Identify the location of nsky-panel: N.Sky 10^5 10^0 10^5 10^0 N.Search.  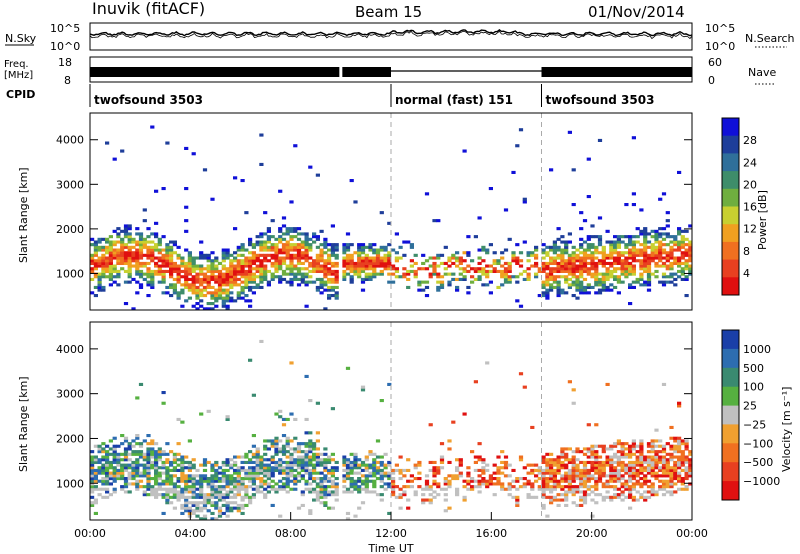
(400, 37).